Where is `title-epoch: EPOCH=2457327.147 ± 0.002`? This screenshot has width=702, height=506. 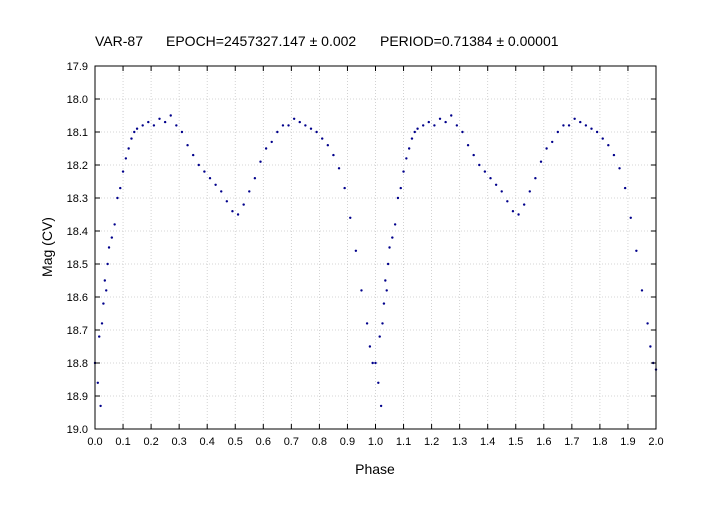
title-epoch: EPOCH=2457327.147 ± 0.002 is located at coordinates (261, 41).